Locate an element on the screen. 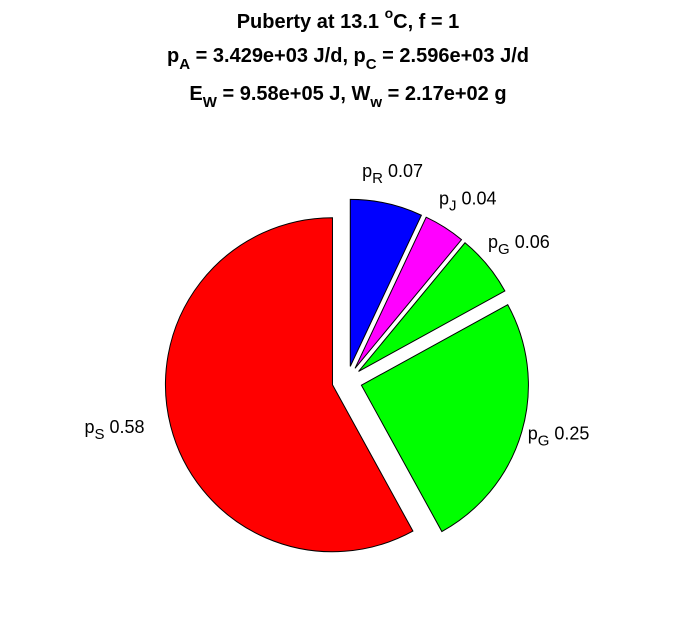 The width and height of the screenshot is (696, 618). title-text: = 2.596e+03 J/d is located at coordinates (453, 56).